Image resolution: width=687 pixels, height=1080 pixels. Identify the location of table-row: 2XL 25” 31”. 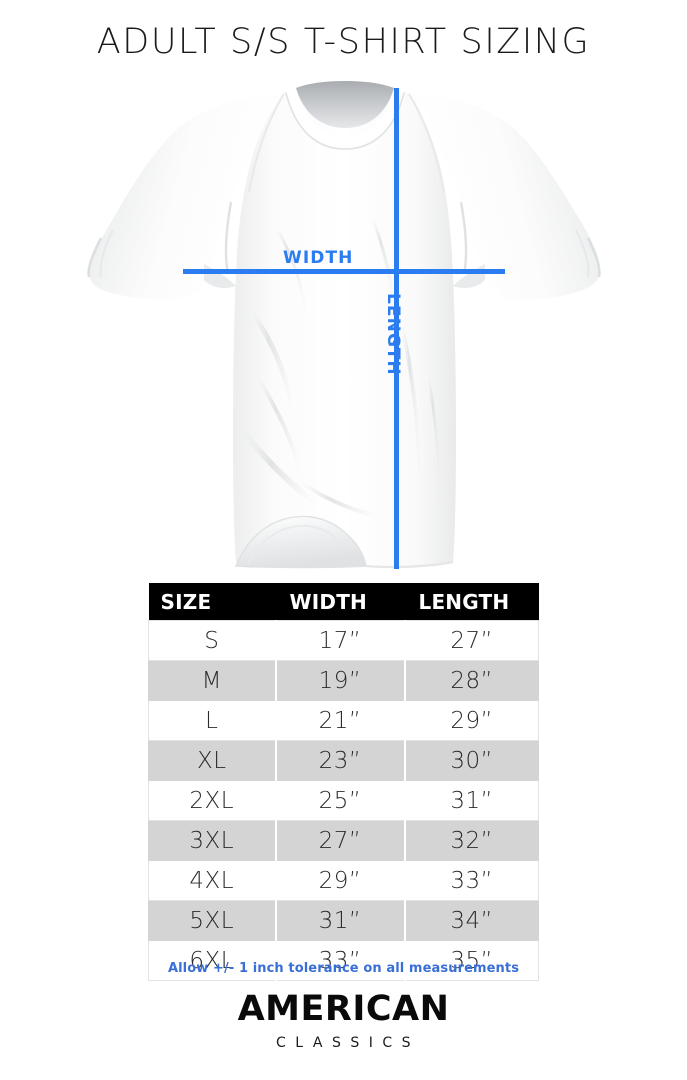
(343, 800).